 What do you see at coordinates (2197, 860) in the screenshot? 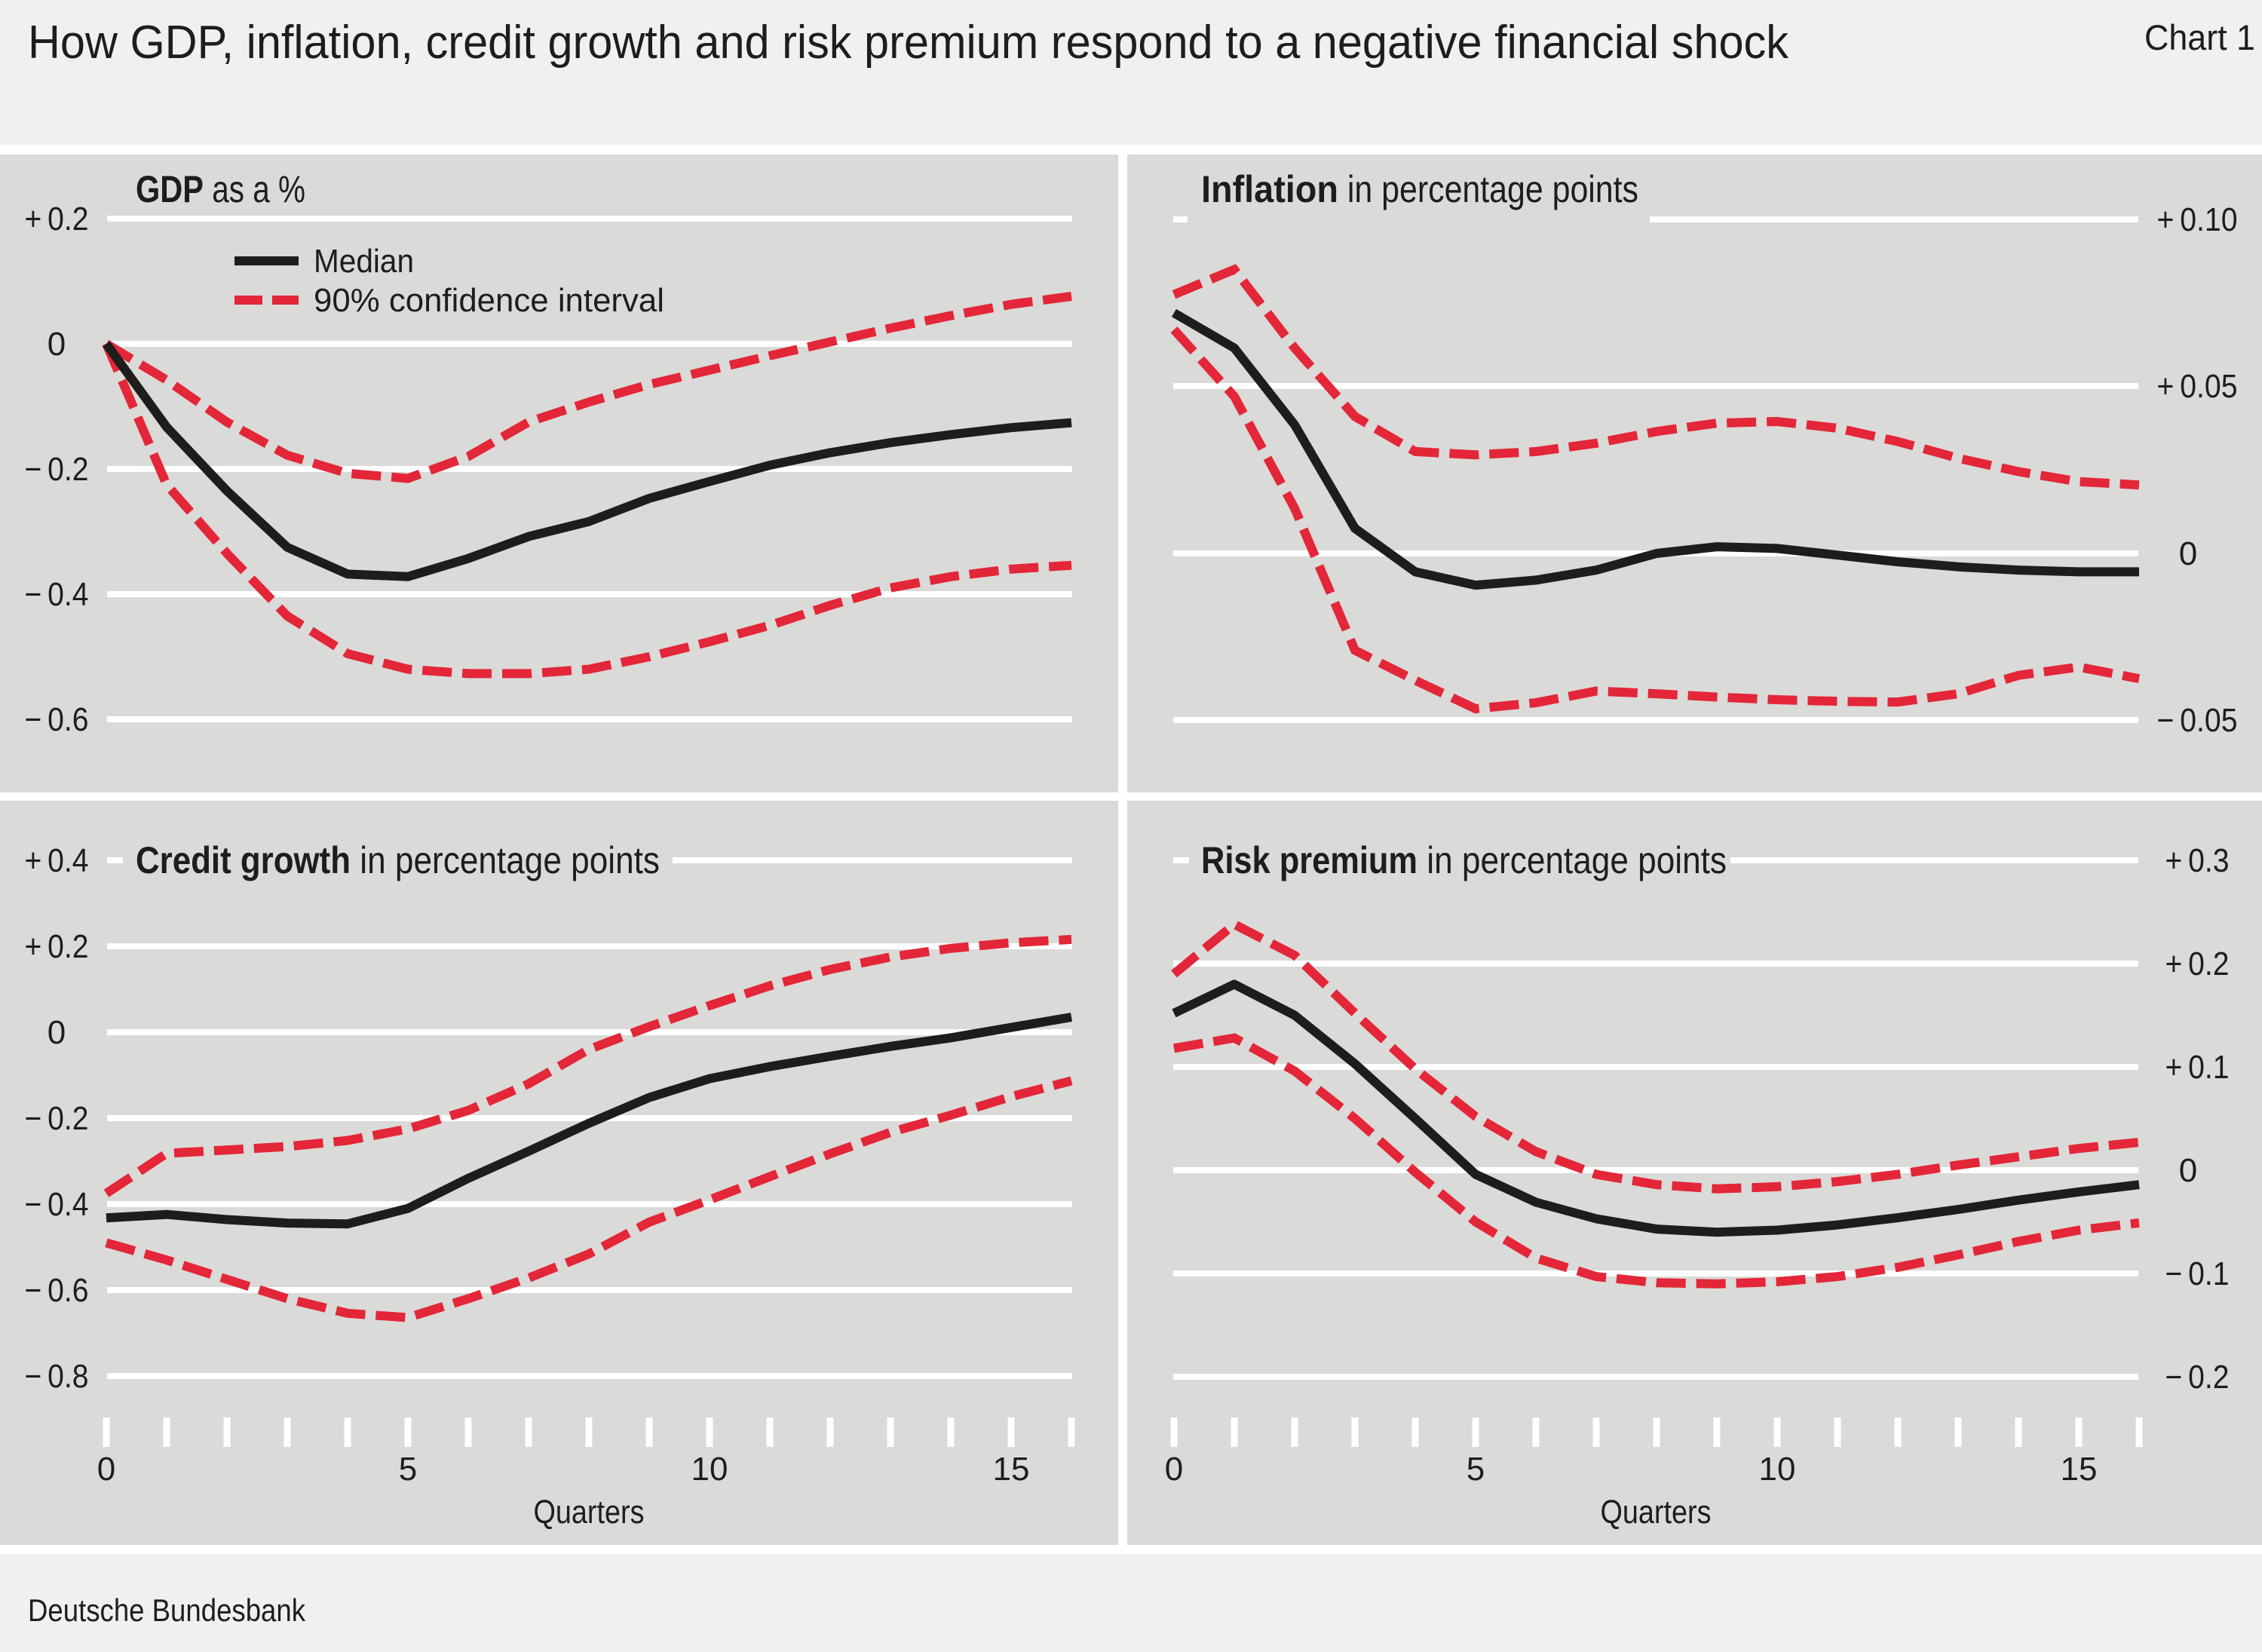
I see `svg-text: + 0.3` at bounding box center [2197, 860].